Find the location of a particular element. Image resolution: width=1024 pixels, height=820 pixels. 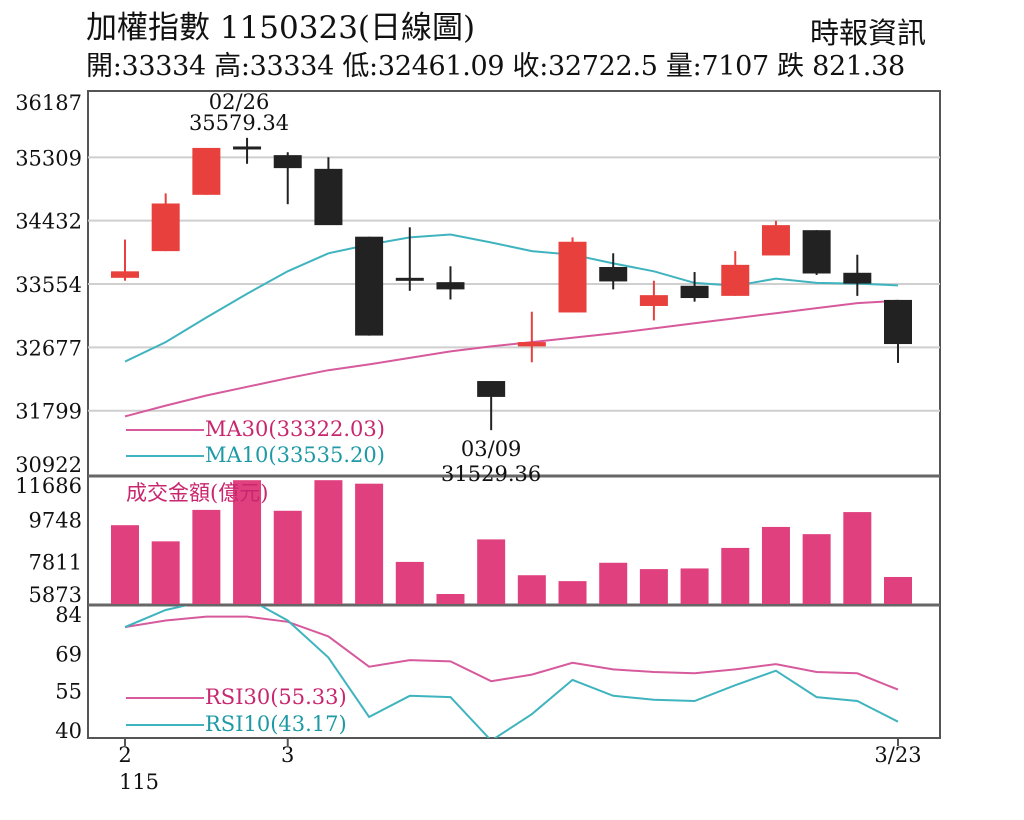

rsi30-line is located at coordinates (511, 653).